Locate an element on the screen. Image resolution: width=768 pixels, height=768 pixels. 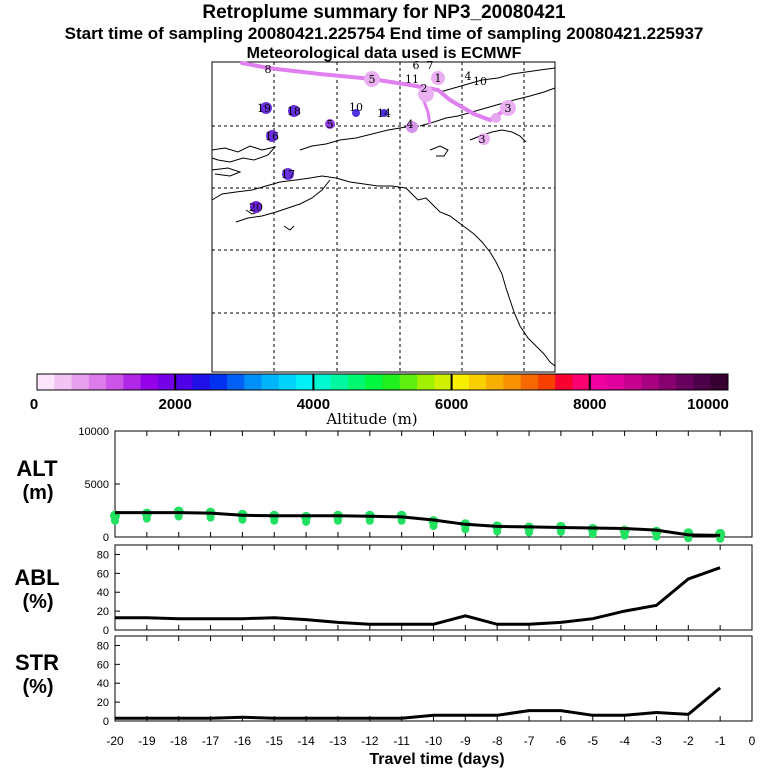
x-tick-label: -11 is located at coordinates (401, 741).